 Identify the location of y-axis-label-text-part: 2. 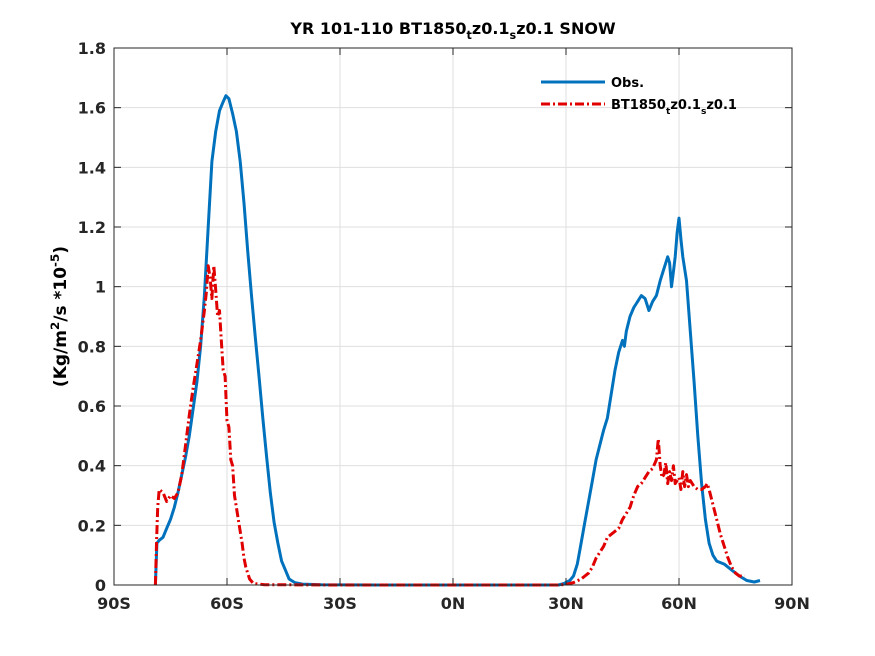
(55, 326).